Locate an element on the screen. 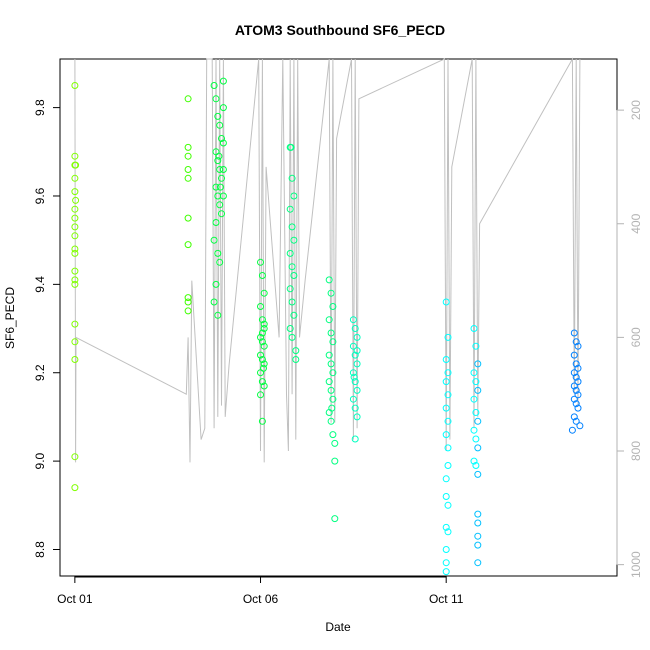 This screenshot has height=650, width=650. y2-tick-label: 800 is located at coordinates (636, 451).